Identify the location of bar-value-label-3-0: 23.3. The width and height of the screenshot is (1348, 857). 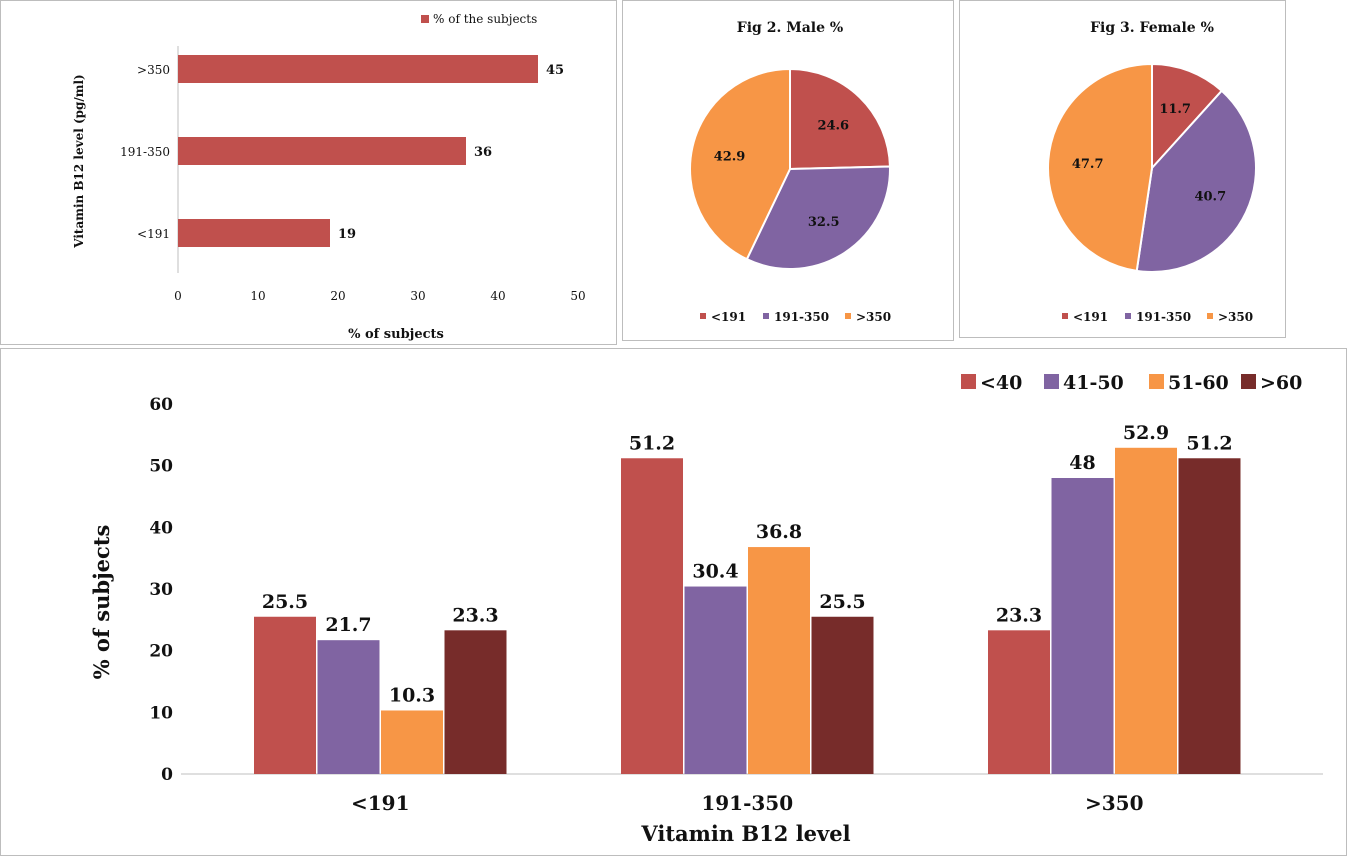
(475, 615).